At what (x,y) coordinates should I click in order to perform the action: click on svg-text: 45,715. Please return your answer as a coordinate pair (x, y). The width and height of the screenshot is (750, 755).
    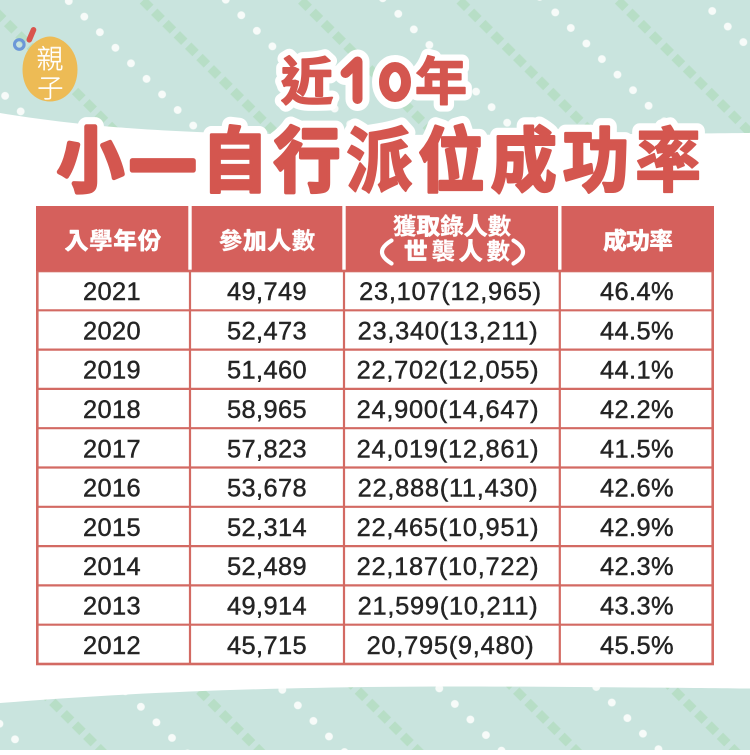
    Looking at the image, I should click on (267, 646).